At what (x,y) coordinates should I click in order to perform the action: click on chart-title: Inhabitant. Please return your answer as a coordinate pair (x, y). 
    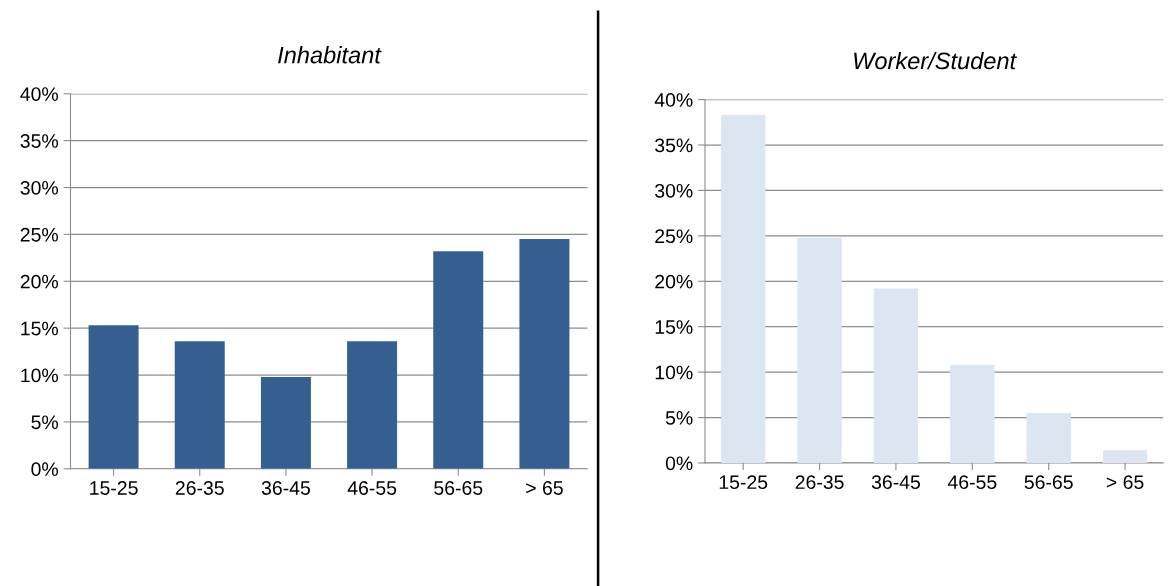
    Looking at the image, I should click on (330, 55).